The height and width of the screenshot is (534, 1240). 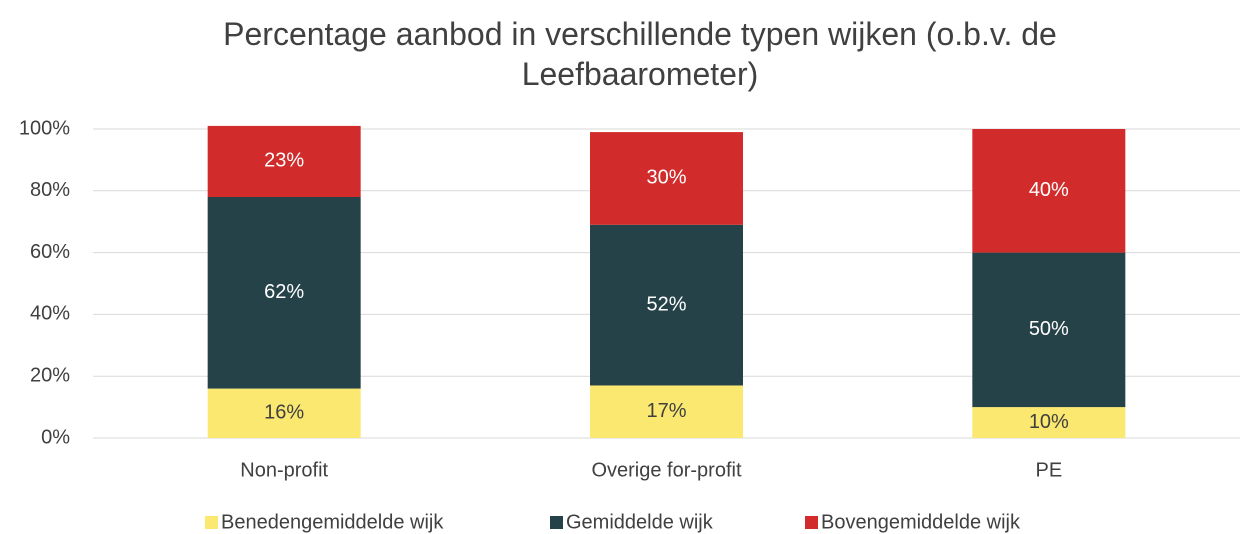 I want to click on y-tick-label: 100%, so click(x=44, y=128).